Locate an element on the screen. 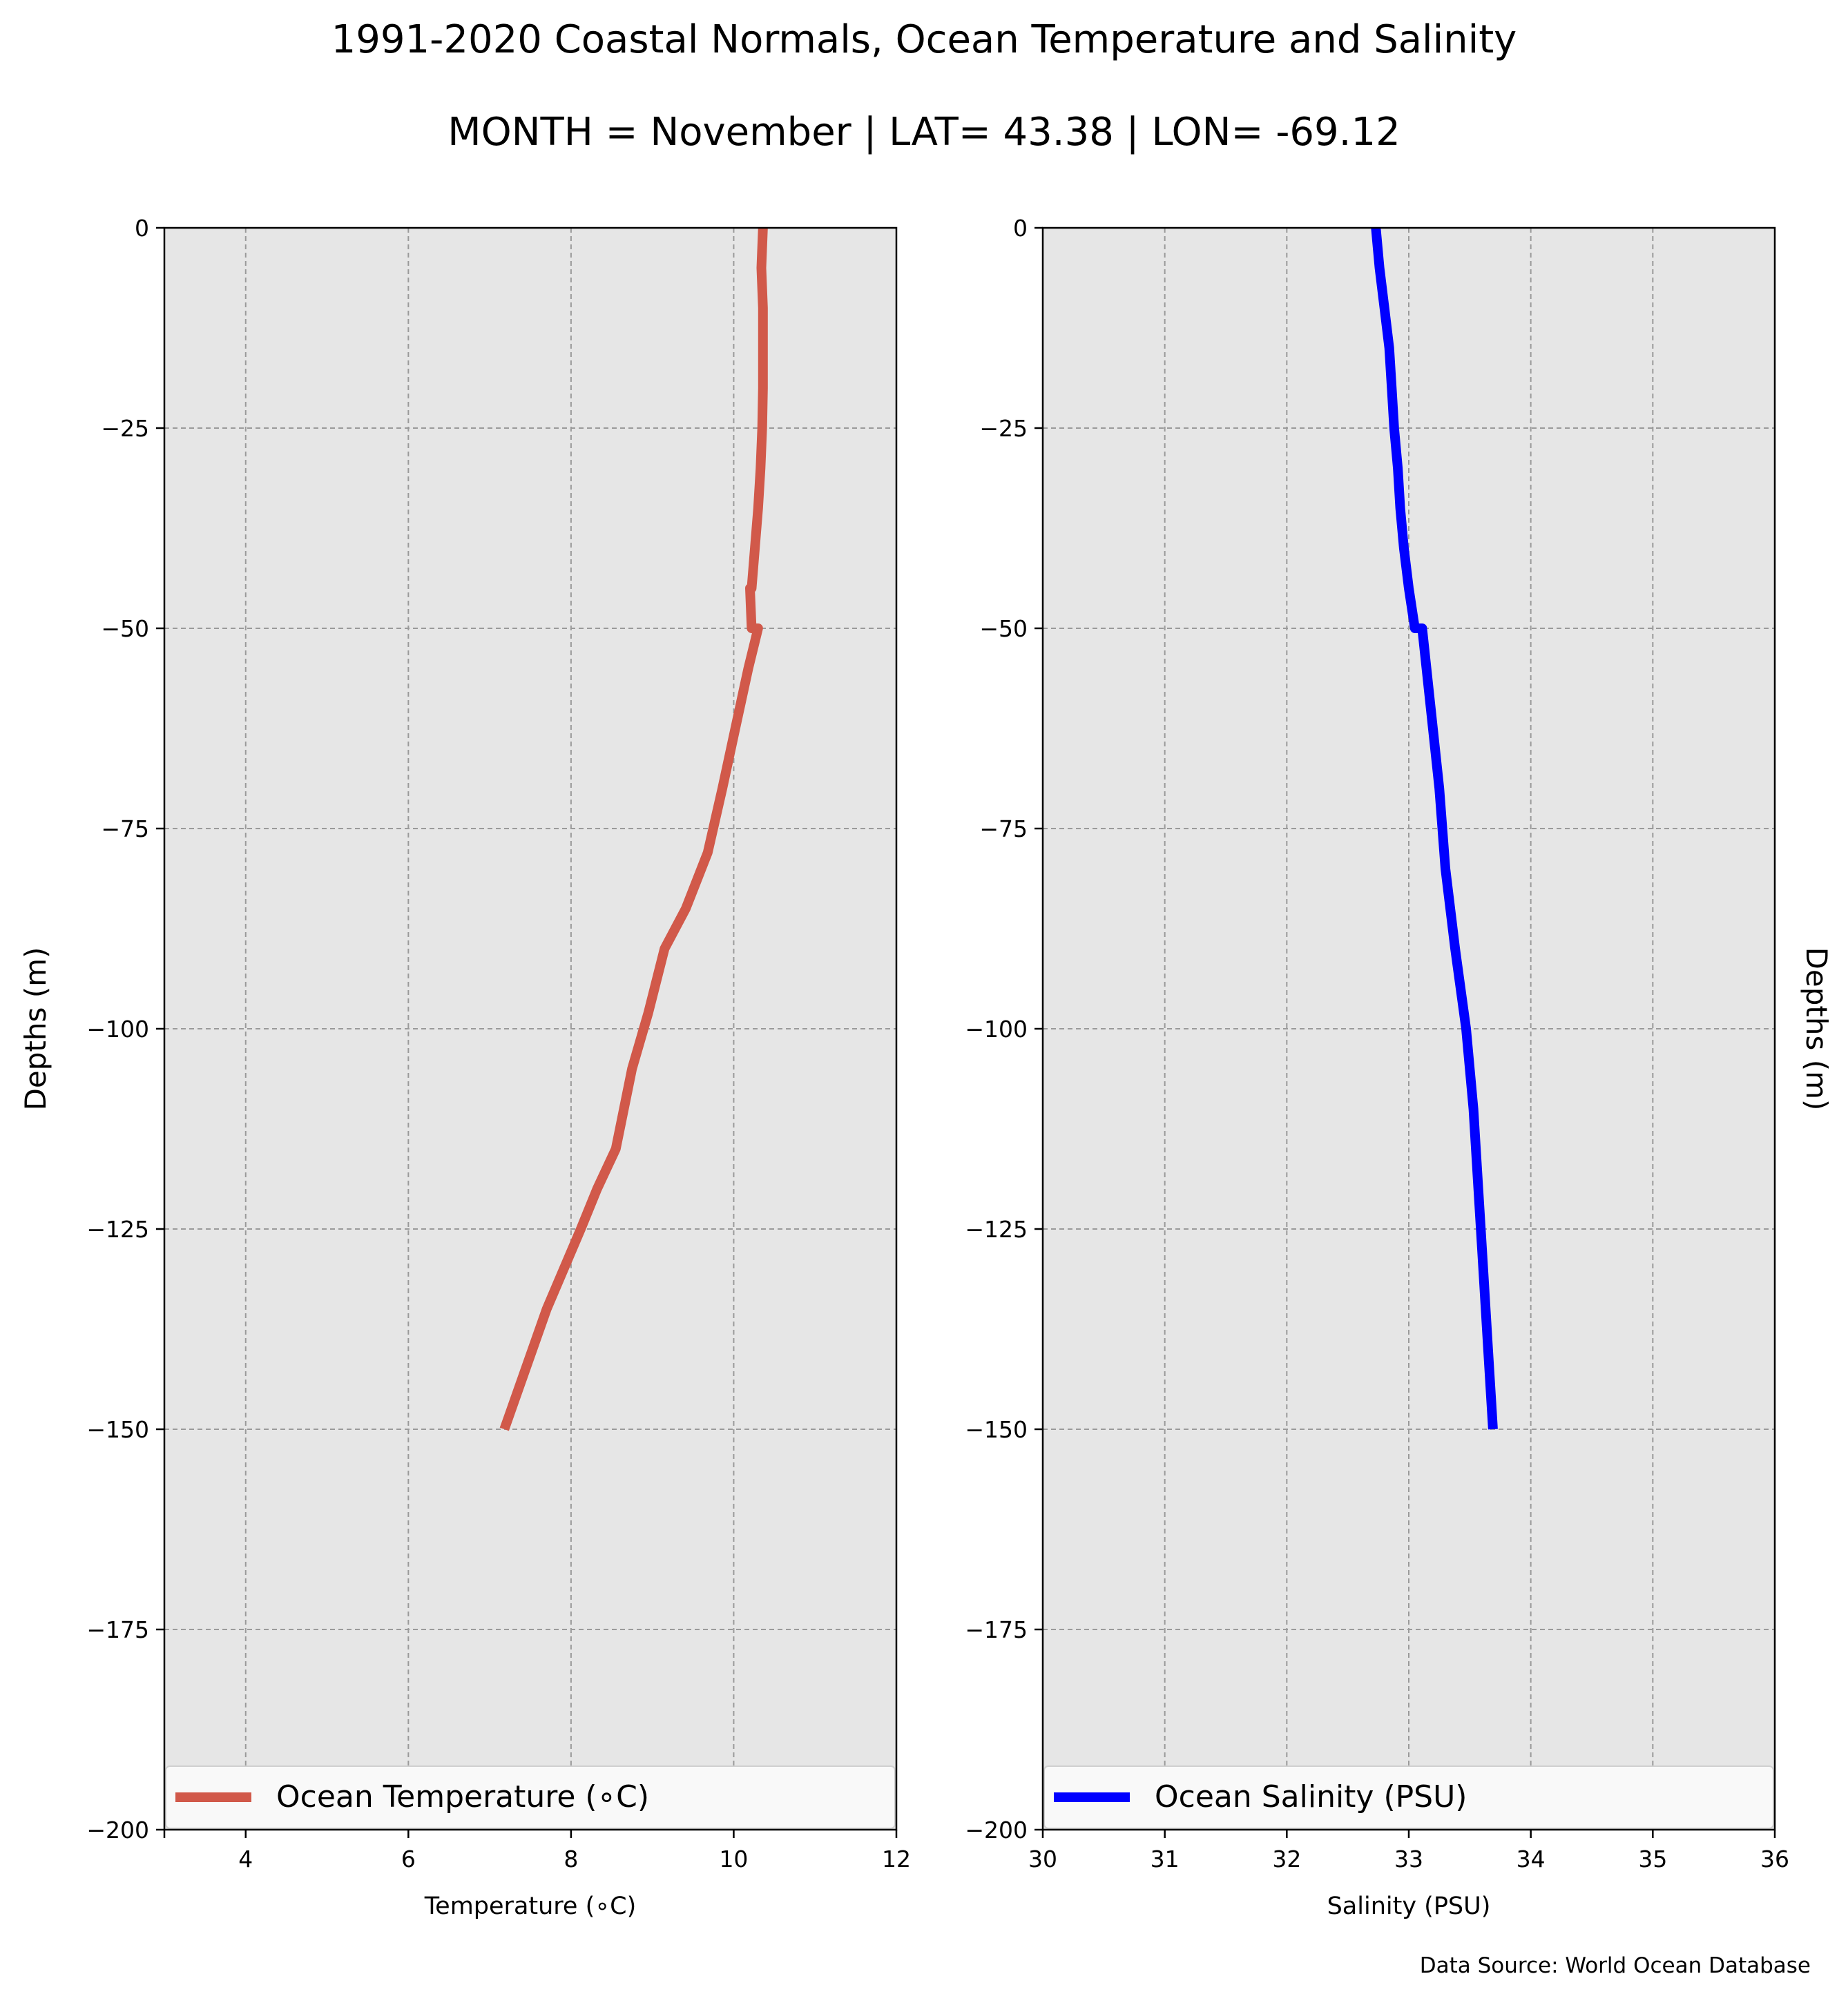 The width and height of the screenshot is (1848, 2003). temperature-series-line is located at coordinates (633, 829).